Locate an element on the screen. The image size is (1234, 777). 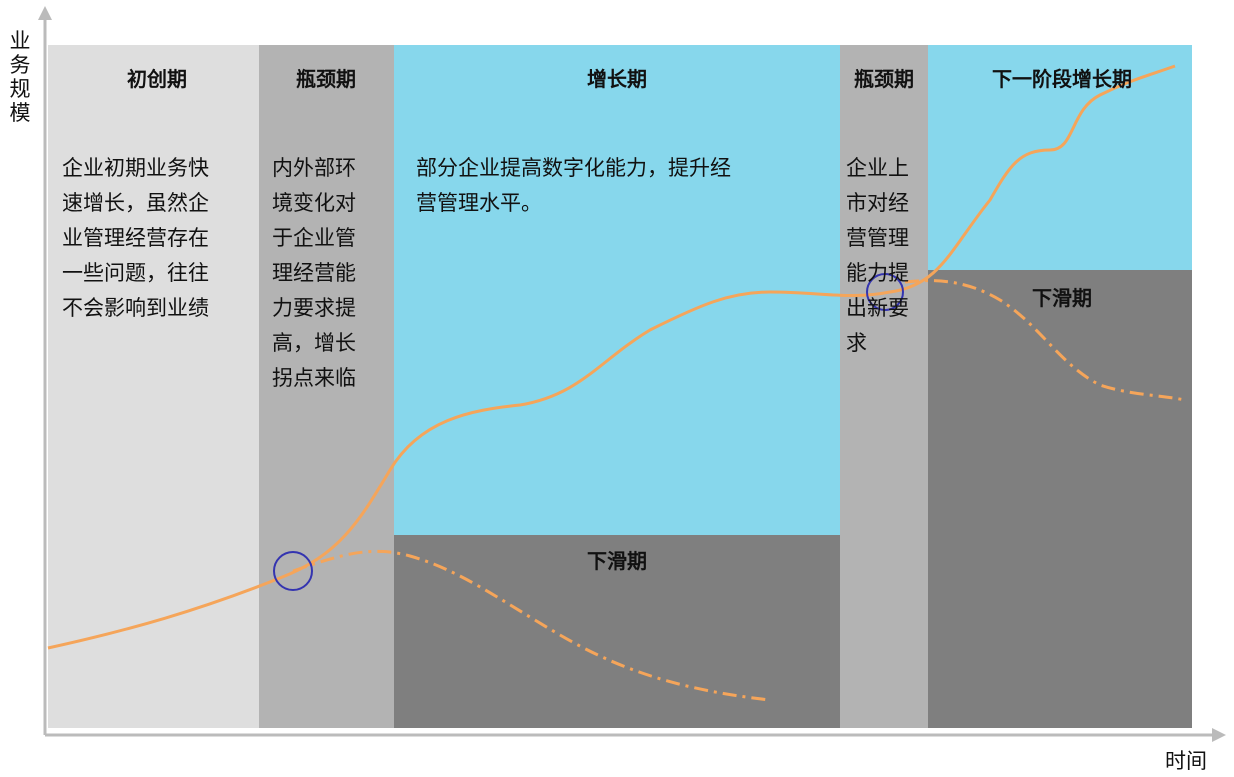
stage-description: 部分企业提高数字化能力，提升经 is located at coordinates (573, 168).